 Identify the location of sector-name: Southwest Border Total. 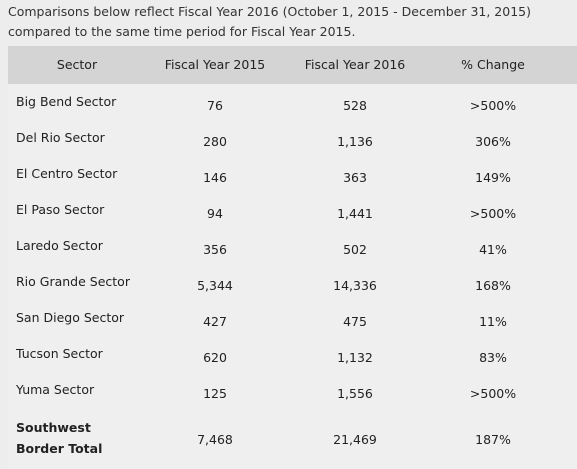
(59, 438).